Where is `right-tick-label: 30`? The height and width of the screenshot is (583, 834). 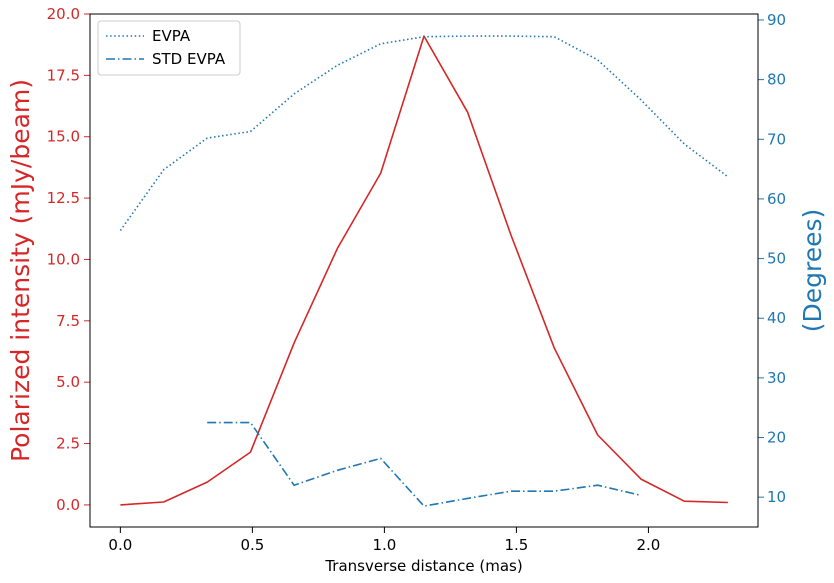 right-tick-label: 30 is located at coordinates (776, 378).